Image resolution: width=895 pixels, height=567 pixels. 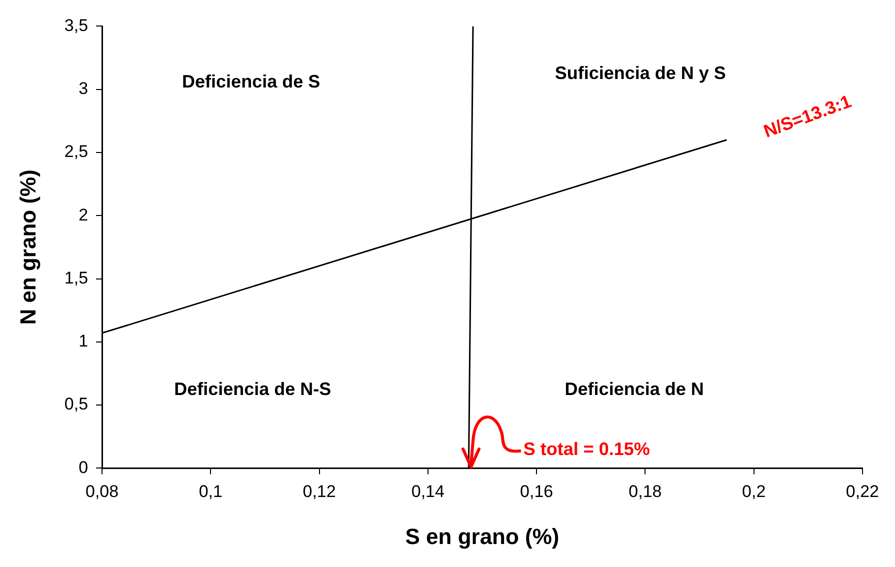 What do you see at coordinates (27, 247) in the screenshot?
I see `y-axis-title: N en grano (%)` at bounding box center [27, 247].